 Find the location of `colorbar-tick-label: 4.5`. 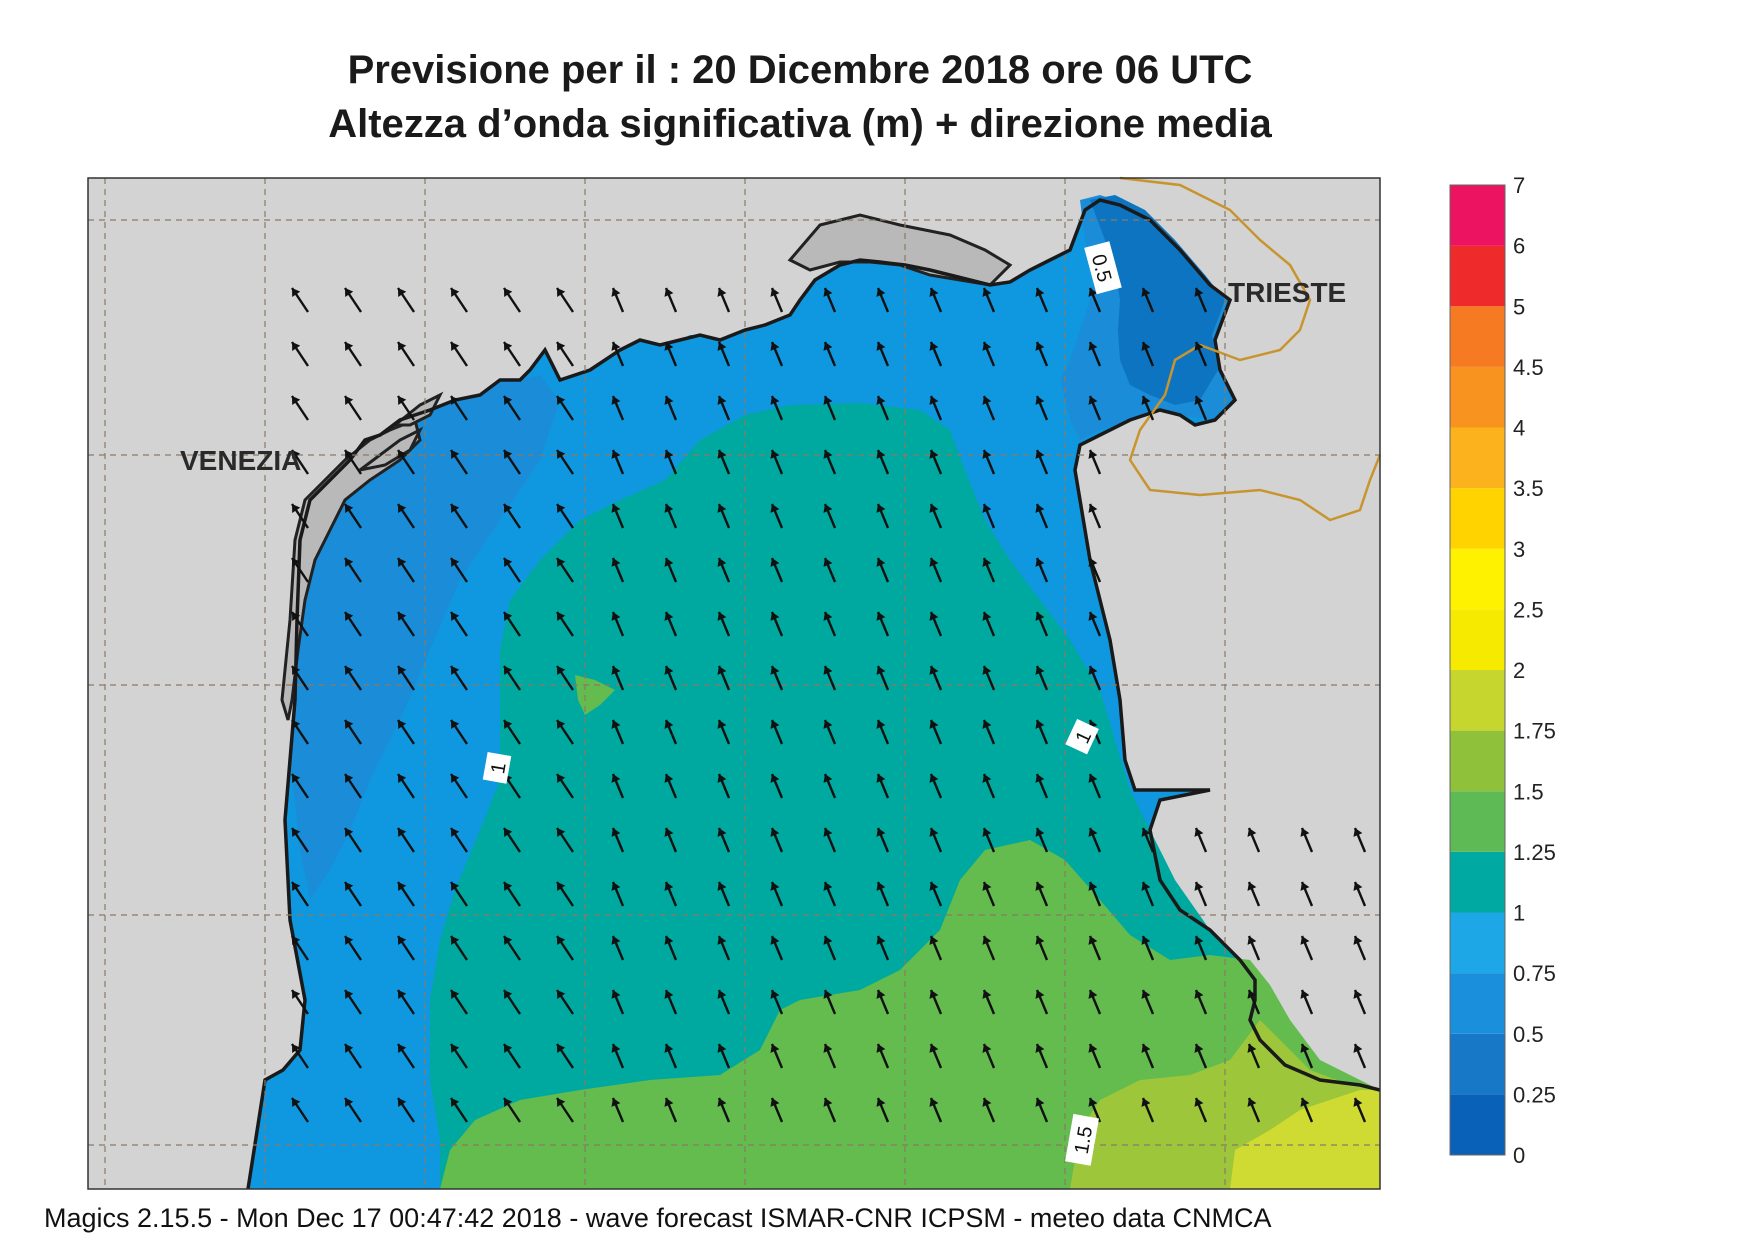

colorbar-tick-label: 4.5 is located at coordinates (1528, 367).